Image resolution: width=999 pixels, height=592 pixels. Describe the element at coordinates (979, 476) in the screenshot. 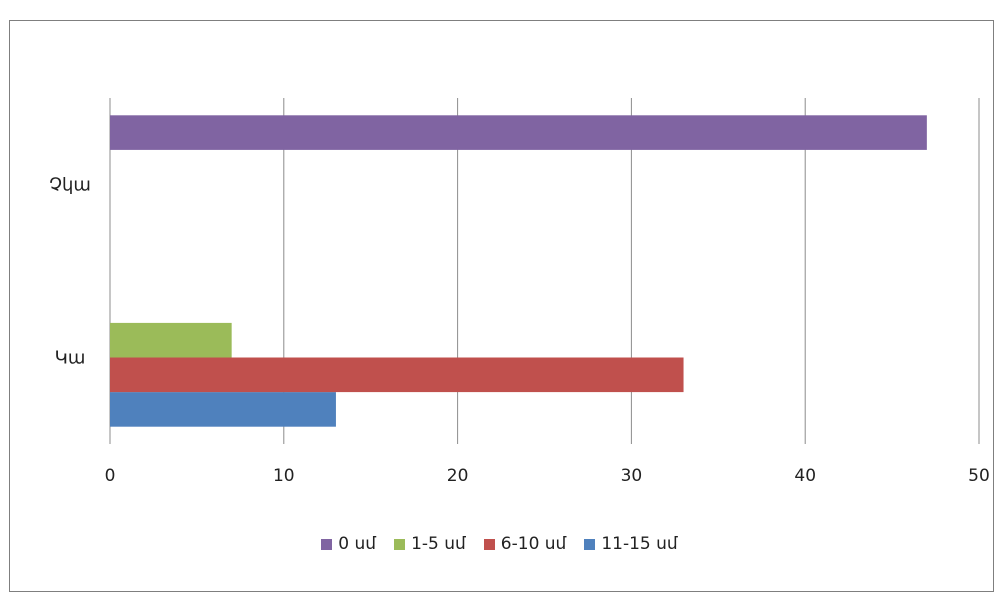

I see `x-tick-label: 50` at that location.